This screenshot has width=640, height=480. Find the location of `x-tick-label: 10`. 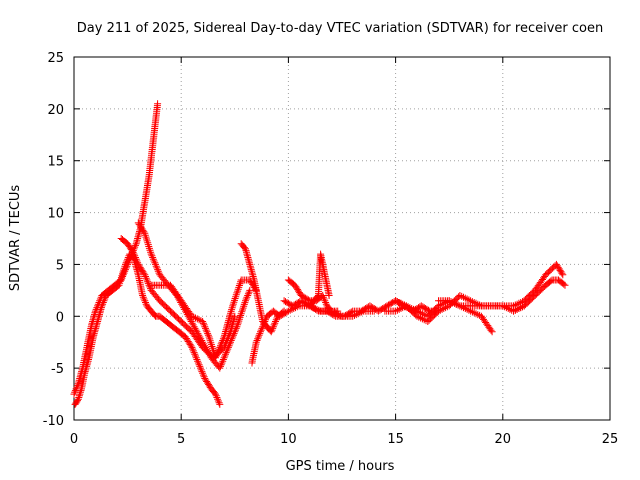

x-tick-label: 10 is located at coordinates (288, 439).